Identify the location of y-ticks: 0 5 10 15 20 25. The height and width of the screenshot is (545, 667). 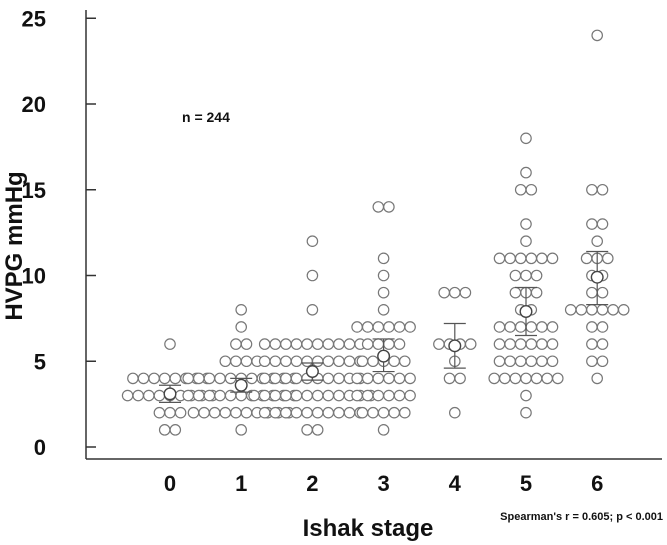
(59, 233).